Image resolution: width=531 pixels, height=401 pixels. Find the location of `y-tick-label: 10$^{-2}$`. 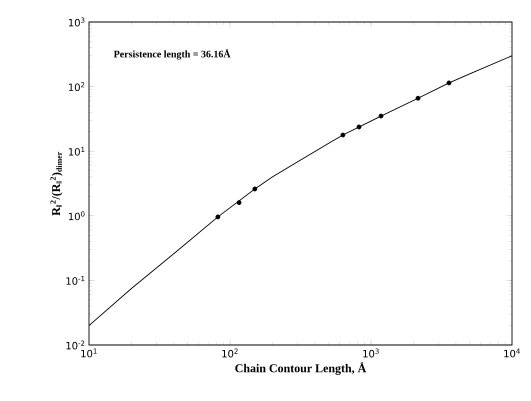

y-tick-label: 10$^{-2}$ is located at coordinates (75, 345).